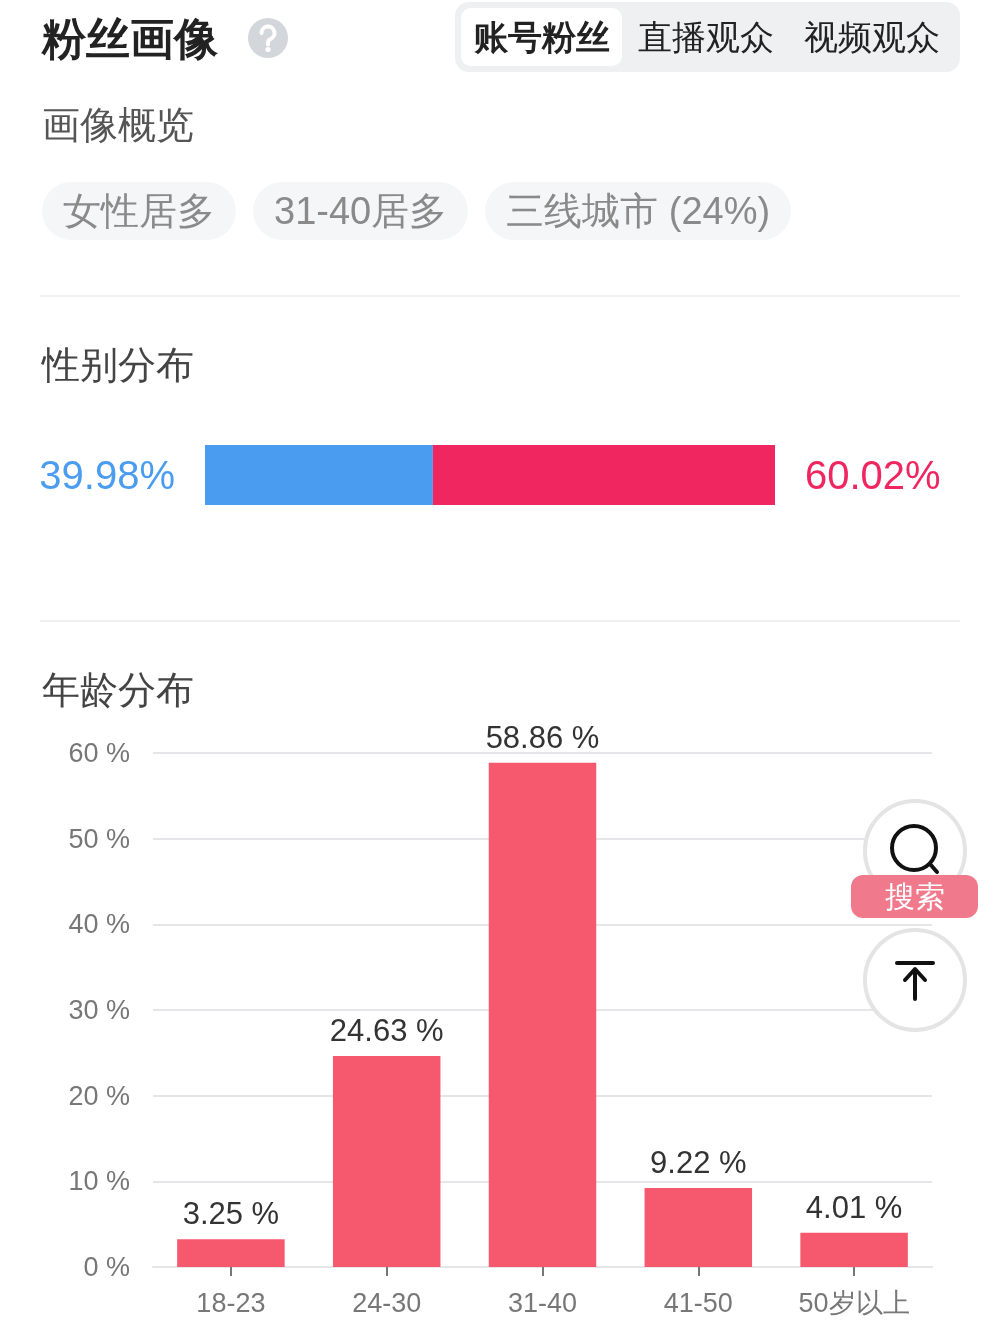 The image size is (1000, 1332). Describe the element at coordinates (231, 1302) in the screenshot. I see `x-tick-label: 18-23` at that location.